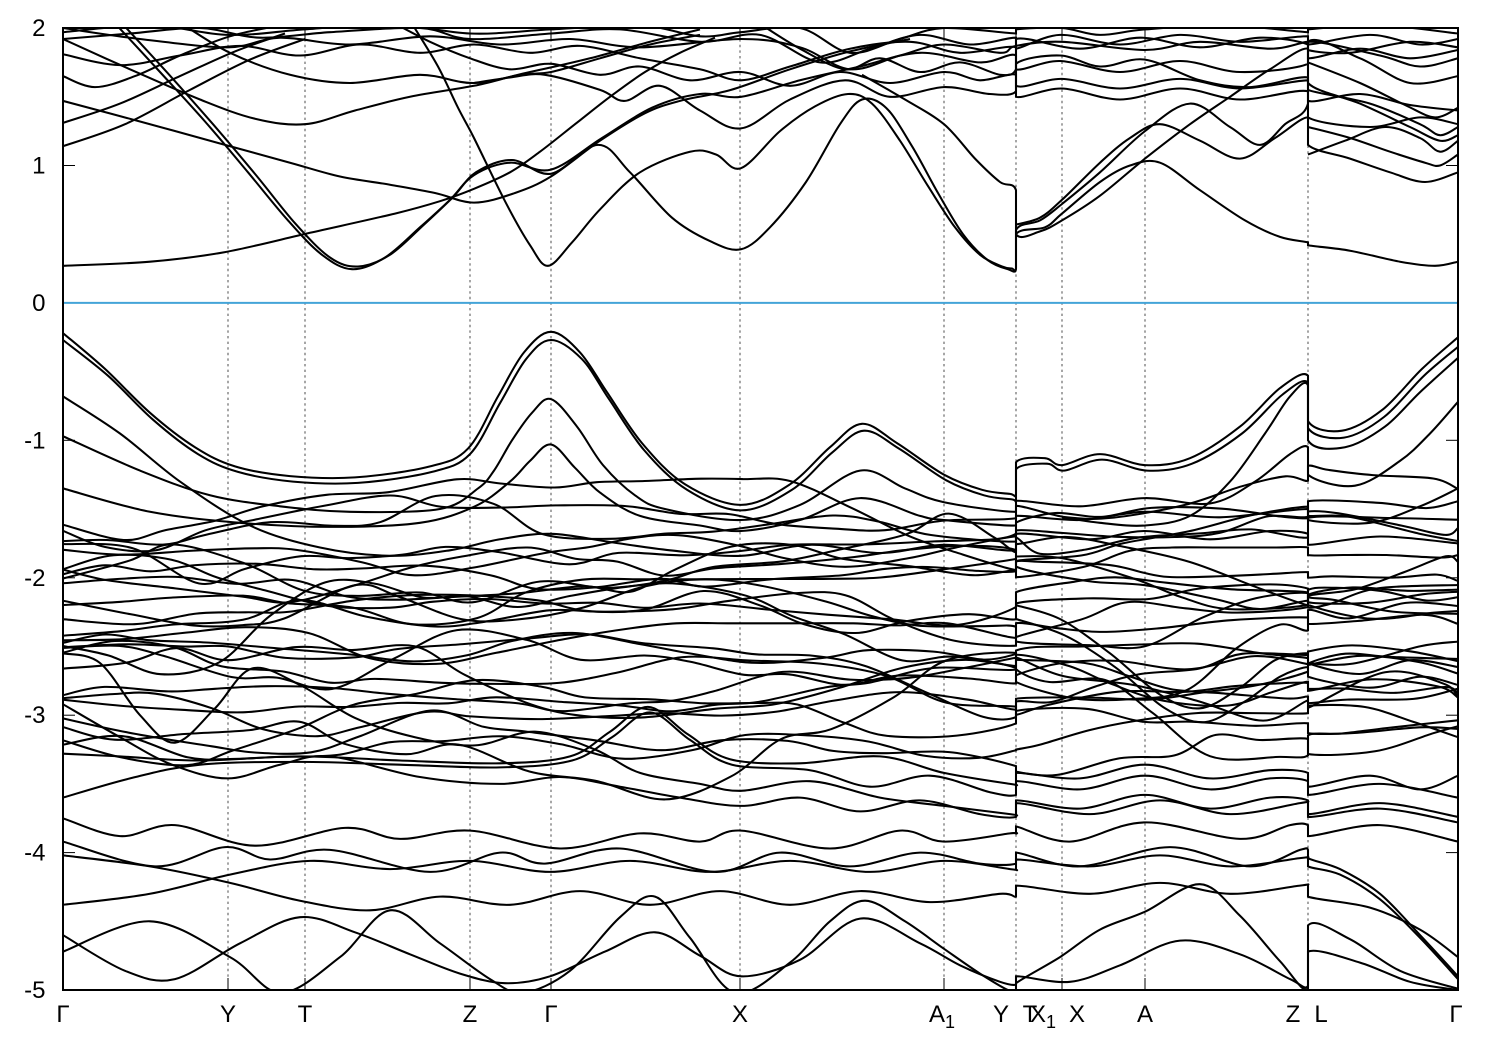 Image resolution: width=1500 pixels, height=1050 pixels. I want to click on svg-text: -3, so click(34, 715).